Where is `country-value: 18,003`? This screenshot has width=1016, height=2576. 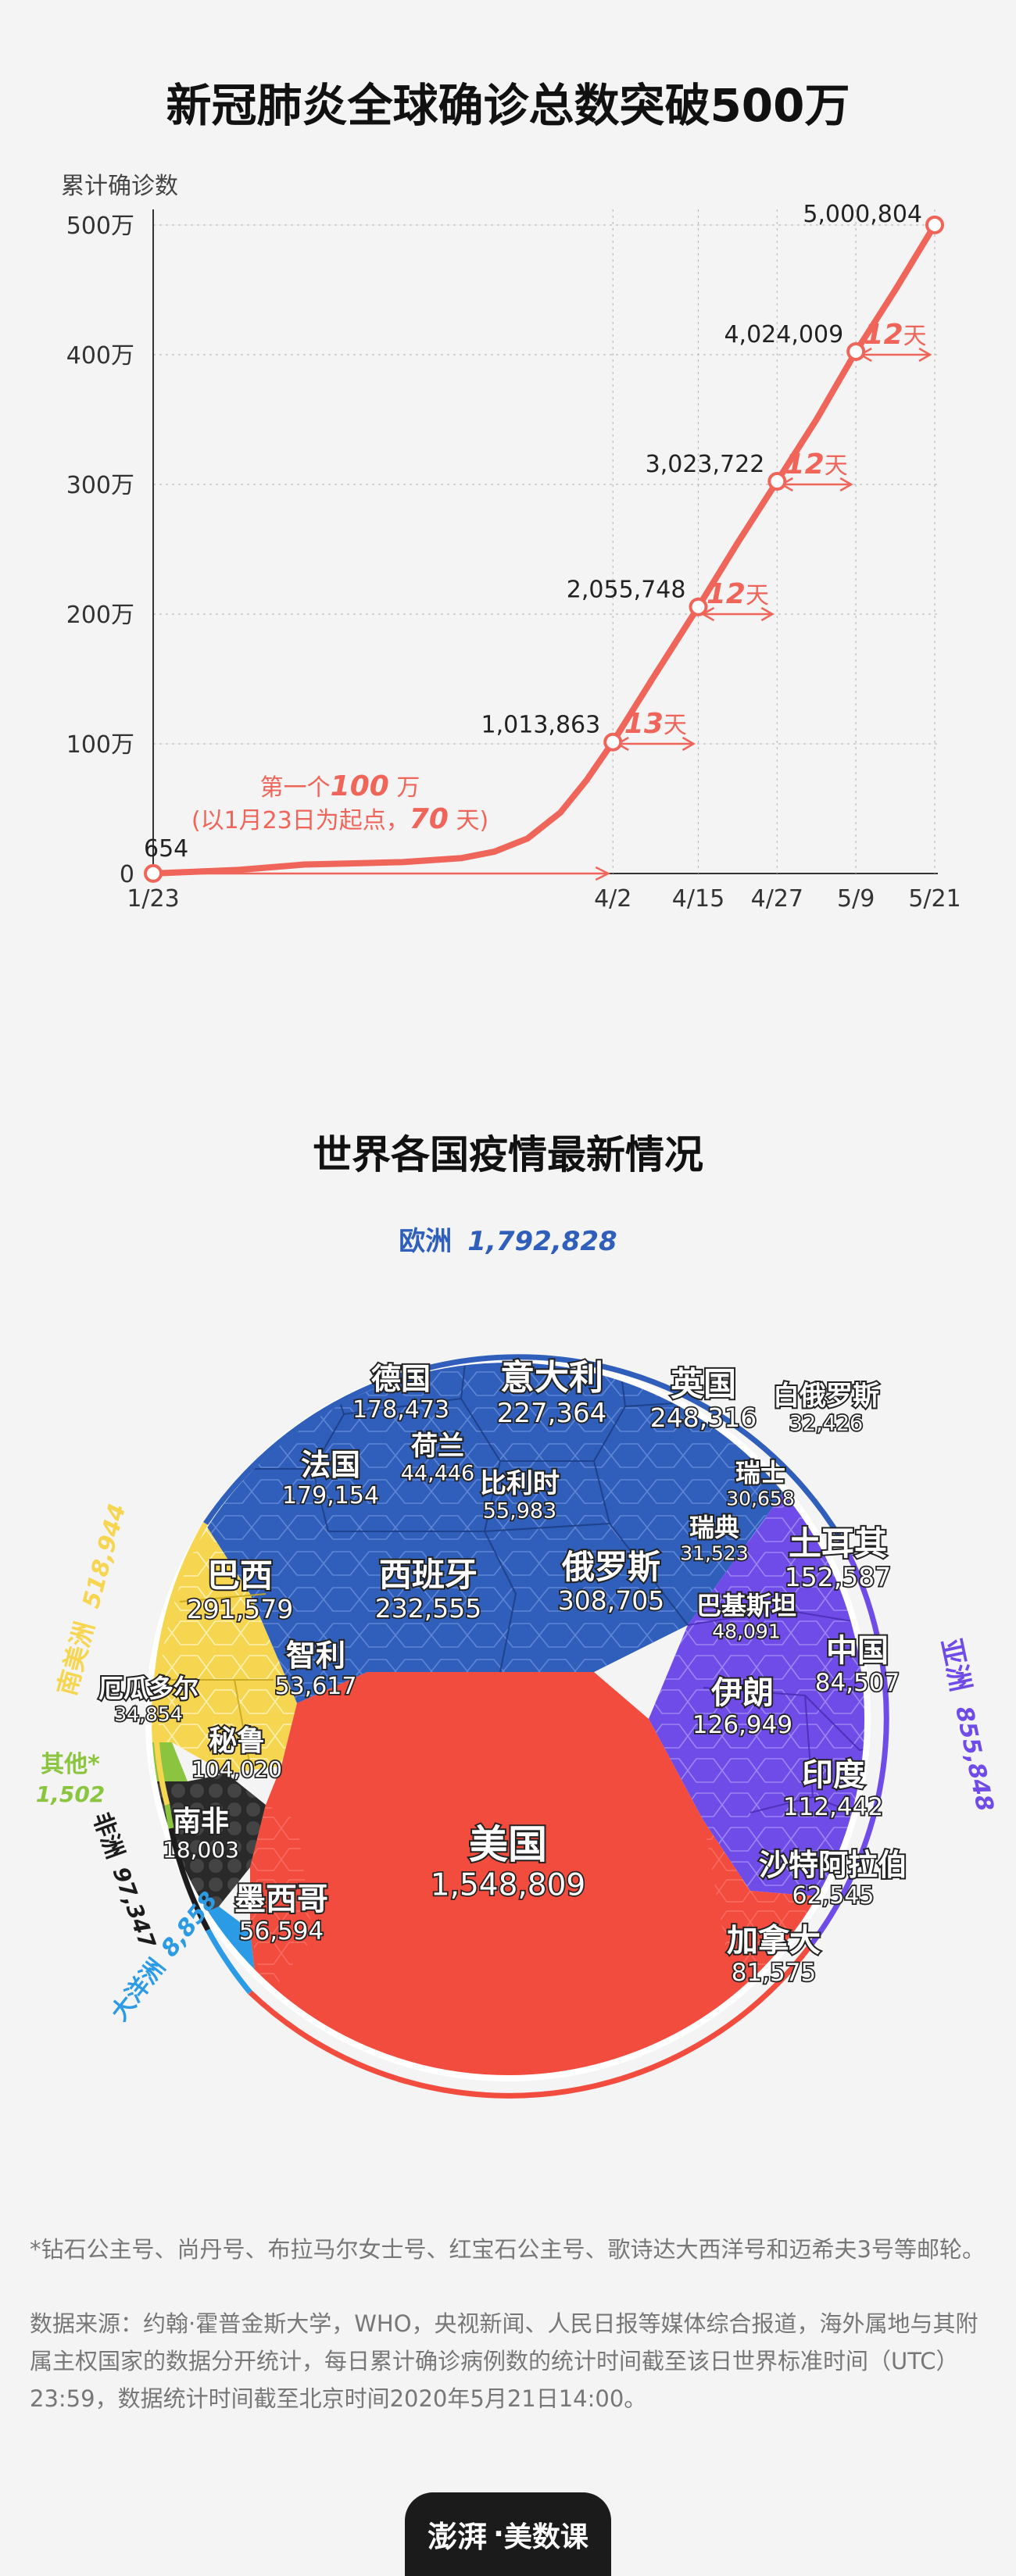 country-value: 18,003 is located at coordinates (201, 1850).